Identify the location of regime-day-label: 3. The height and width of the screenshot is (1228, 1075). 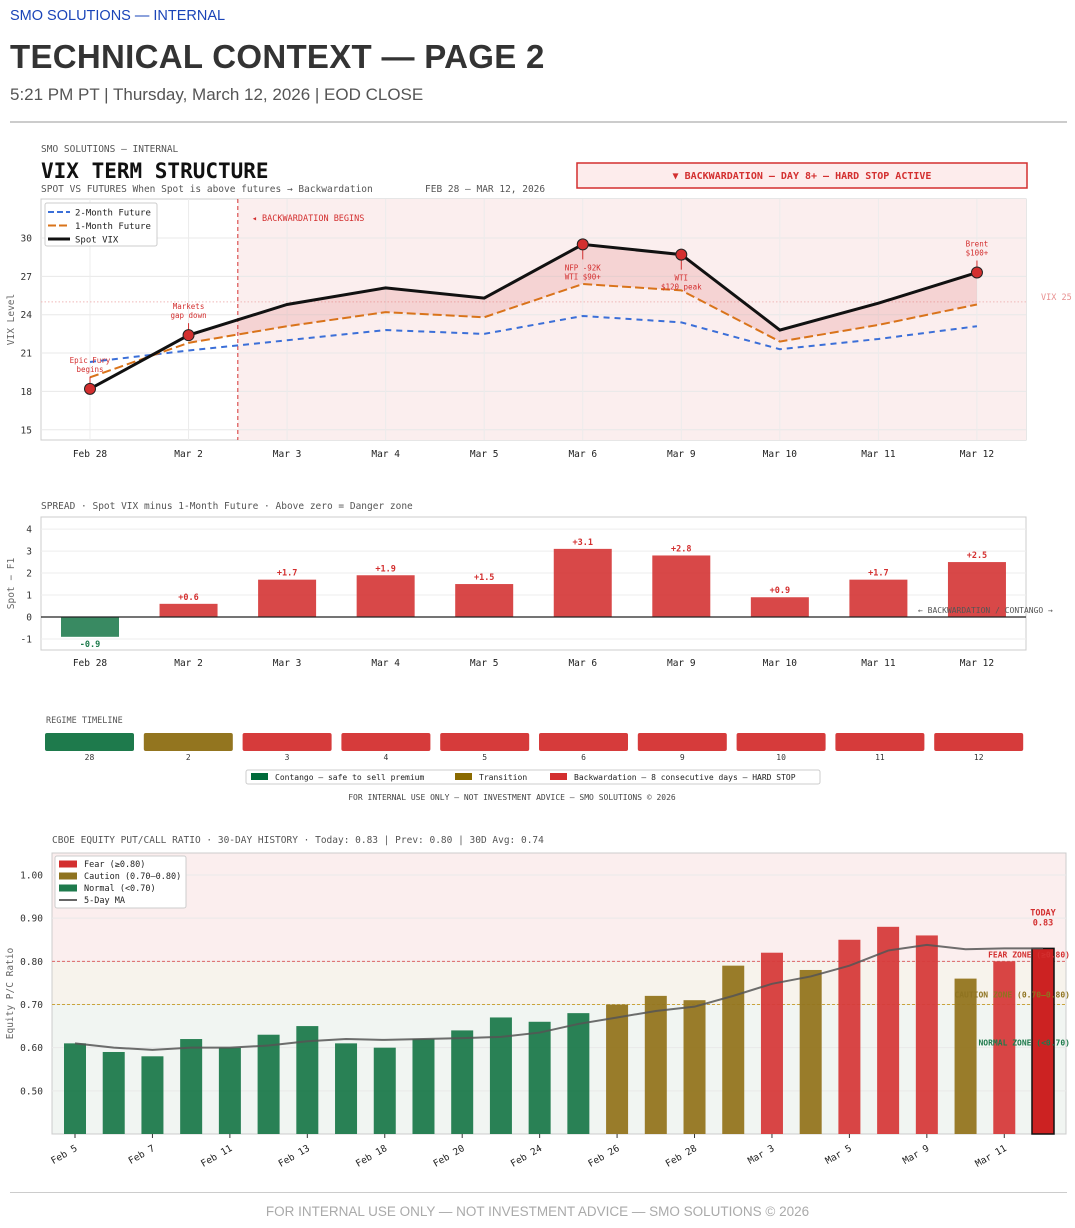
(287, 757).